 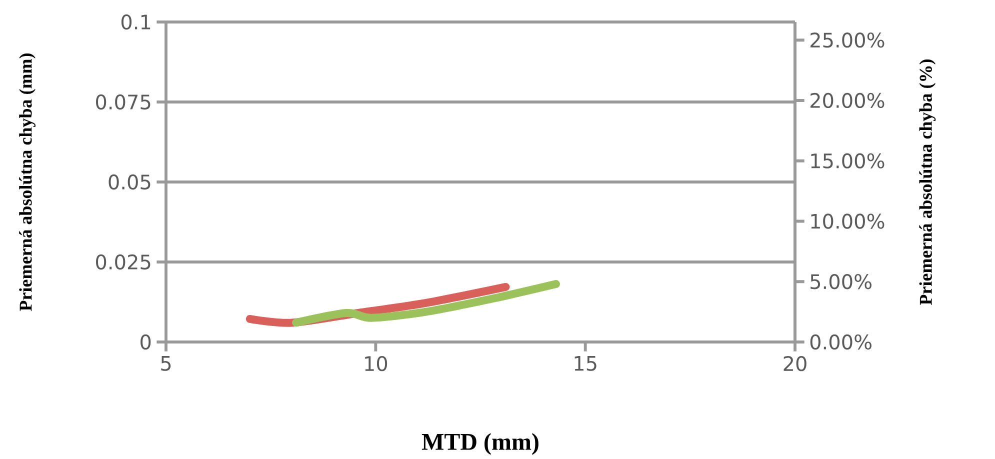 I want to click on x-tick-label: 15, so click(x=585, y=363).